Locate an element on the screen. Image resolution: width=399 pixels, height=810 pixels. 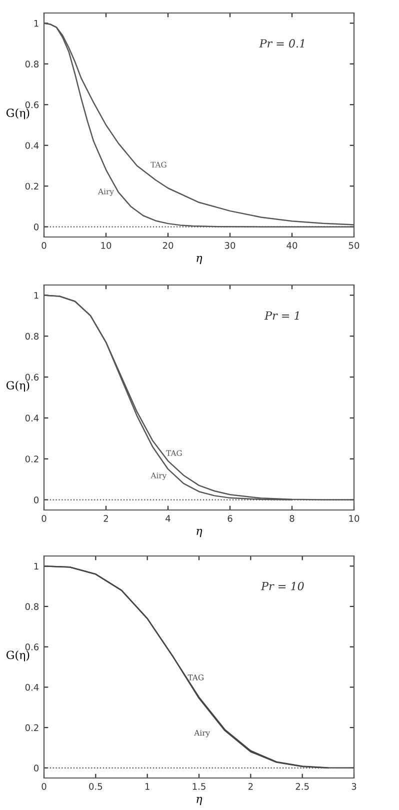
x-tick-label: 30 is located at coordinates (230, 245).